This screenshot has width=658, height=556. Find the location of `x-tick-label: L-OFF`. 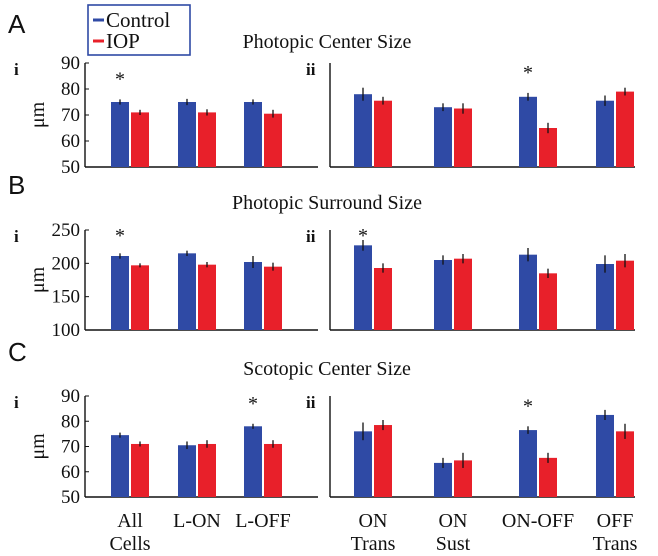

x-tick-label: L-OFF is located at coordinates (263, 521).